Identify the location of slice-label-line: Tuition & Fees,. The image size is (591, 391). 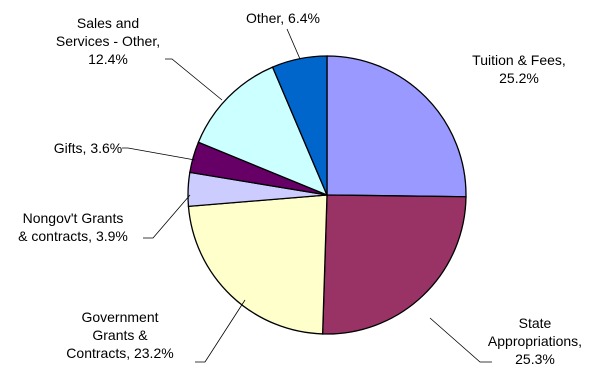
(519, 60).